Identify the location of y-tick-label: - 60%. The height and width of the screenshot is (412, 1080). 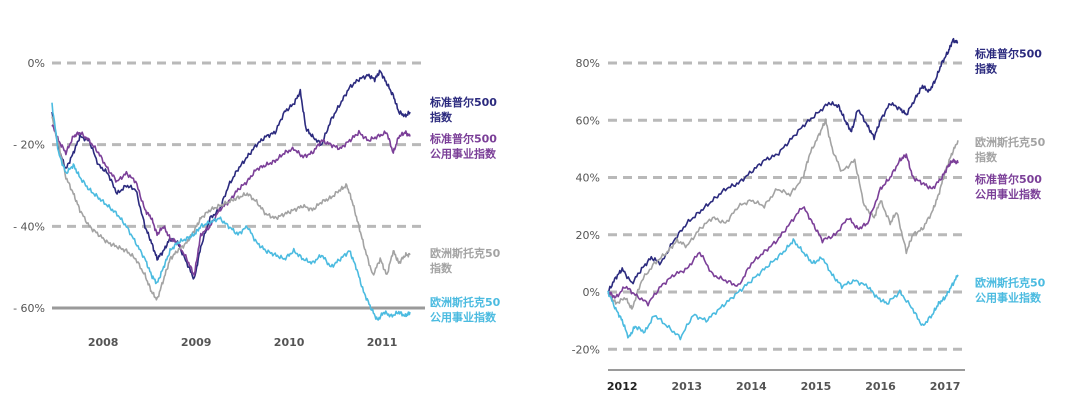
(29, 308).